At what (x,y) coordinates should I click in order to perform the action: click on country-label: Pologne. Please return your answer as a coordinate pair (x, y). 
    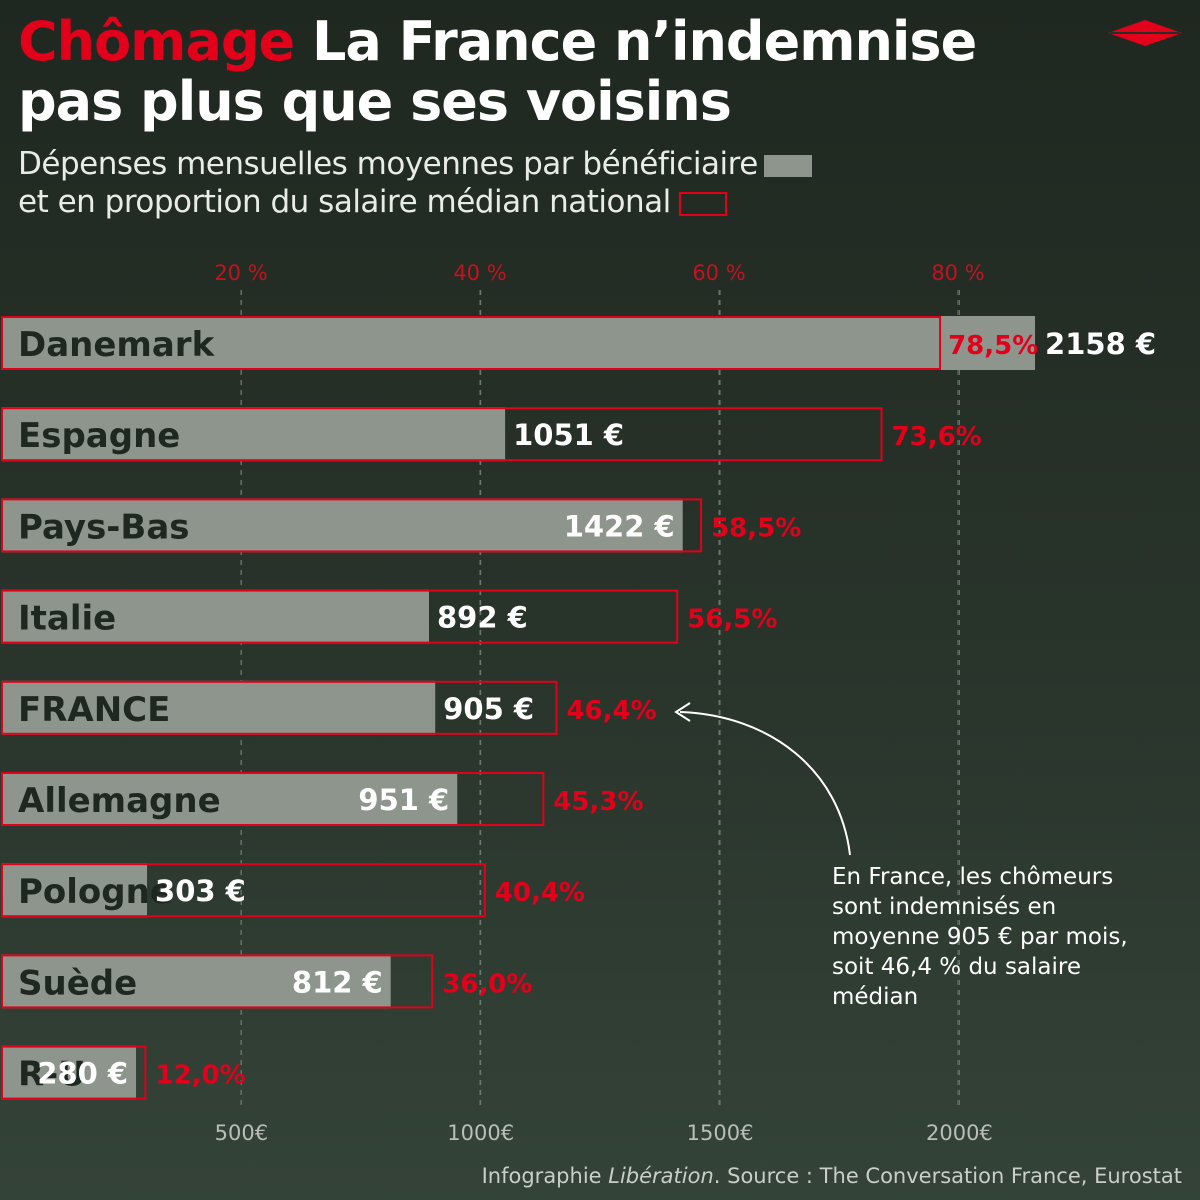
    Looking at the image, I should click on (95, 892).